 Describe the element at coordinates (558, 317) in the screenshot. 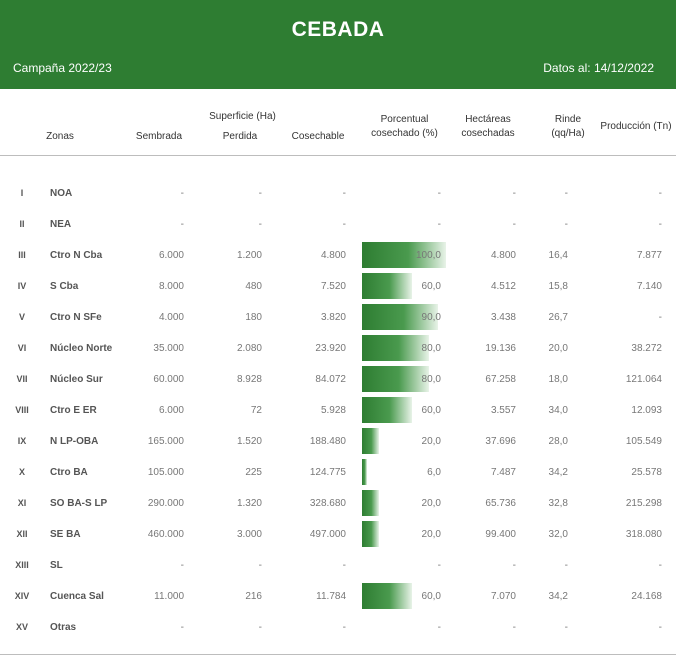

I see `cell-rinde: 26,7` at that location.